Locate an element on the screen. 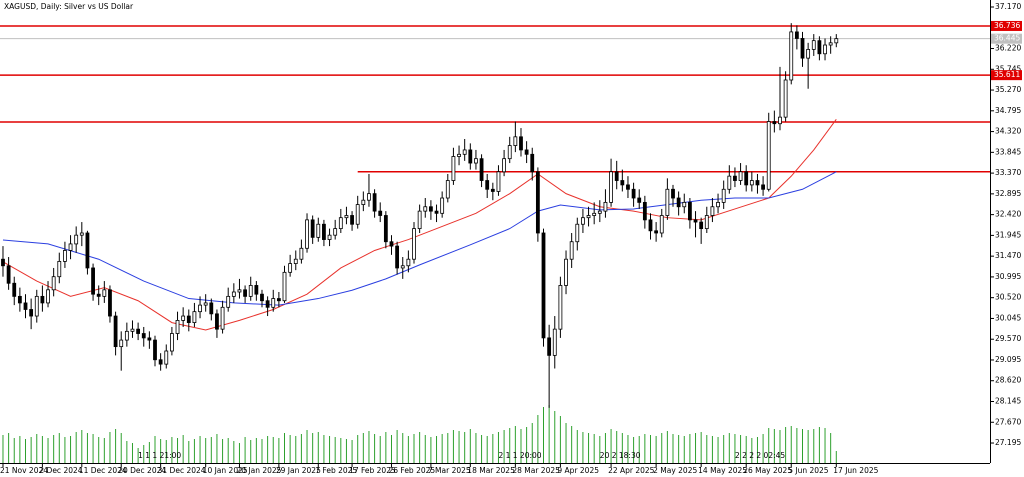  y-tick-label: 30.995 is located at coordinates (1008, 276).